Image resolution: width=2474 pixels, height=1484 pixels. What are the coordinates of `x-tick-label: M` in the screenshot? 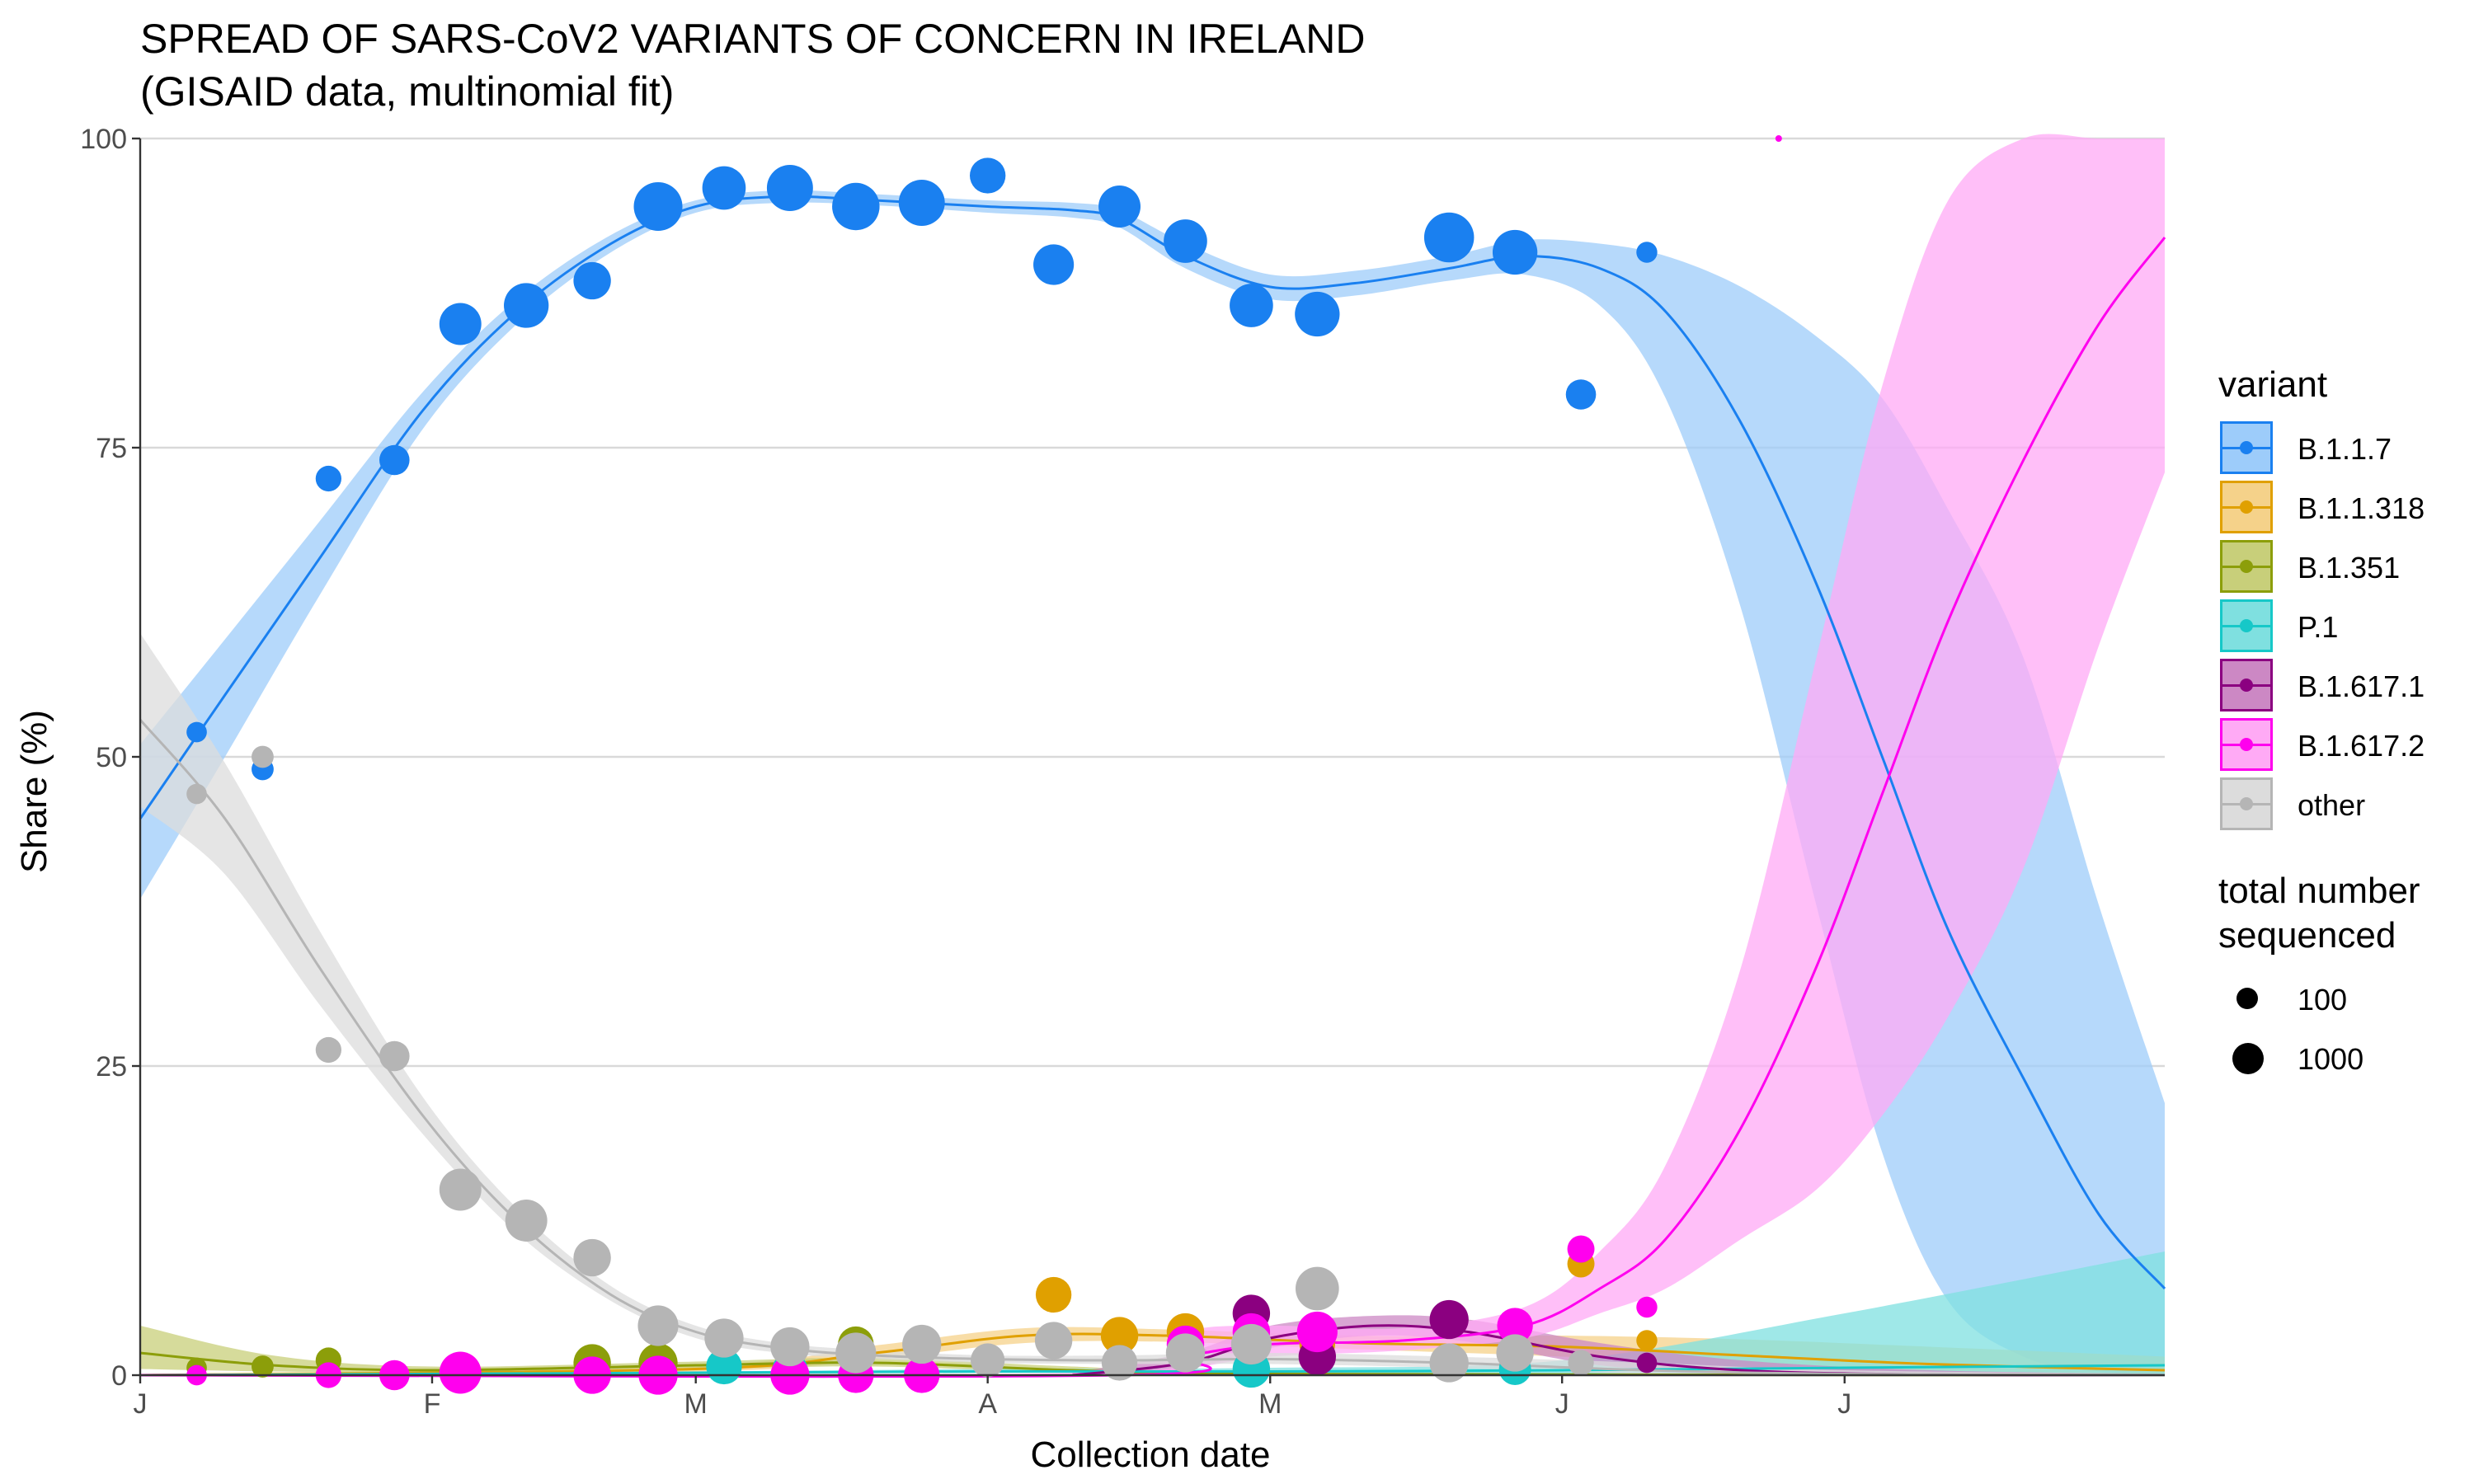 It's located at (696, 1404).